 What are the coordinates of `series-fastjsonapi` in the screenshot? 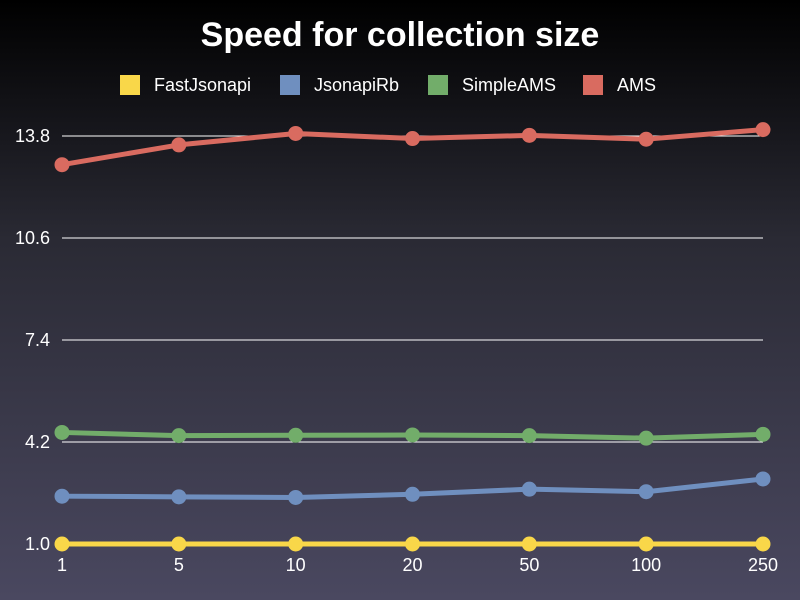 It's located at (412, 544).